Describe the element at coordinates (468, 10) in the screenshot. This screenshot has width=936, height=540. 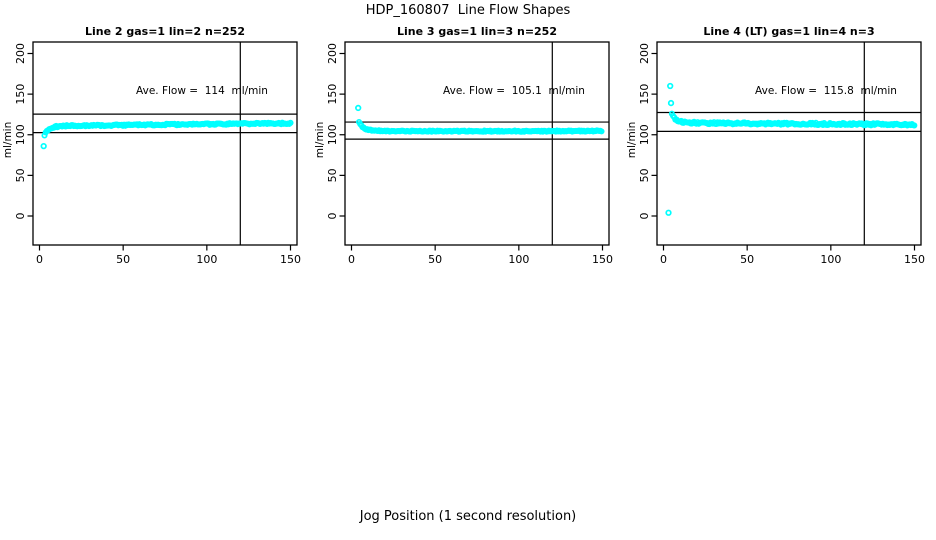
I see `main-title: HDP_160807 Line Flow Shapes` at that location.